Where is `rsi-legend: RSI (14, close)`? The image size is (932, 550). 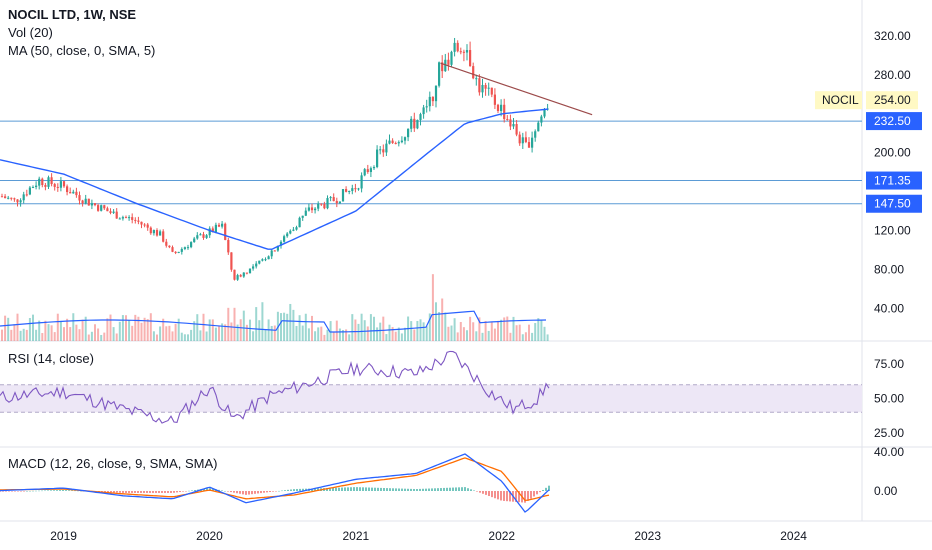
rsi-legend: RSI (14, close) is located at coordinates (51, 358).